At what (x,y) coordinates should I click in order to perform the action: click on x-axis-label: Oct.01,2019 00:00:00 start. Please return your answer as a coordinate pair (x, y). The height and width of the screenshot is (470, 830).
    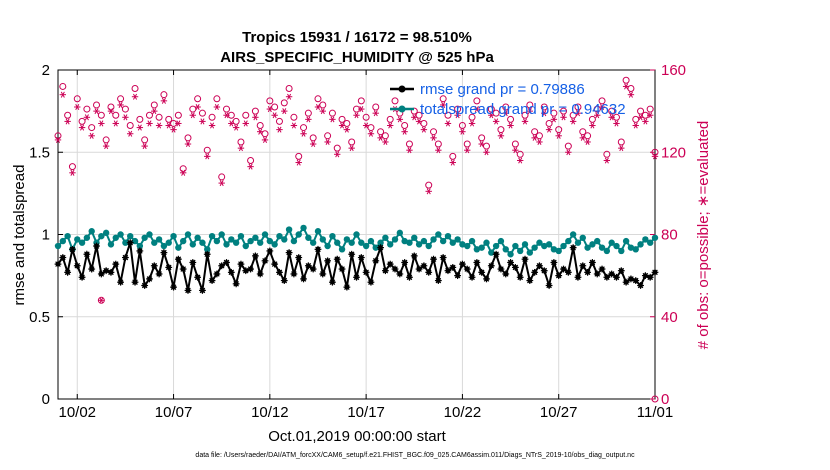
    Looking at the image, I should click on (357, 436).